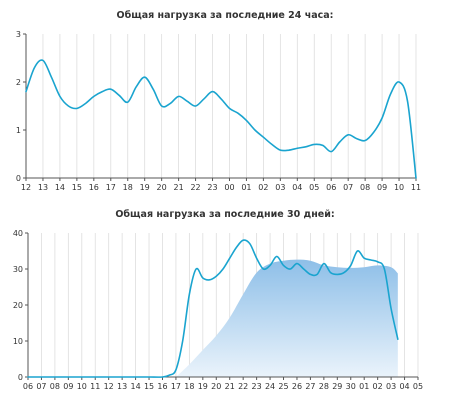 This screenshot has height=403, width=450. What do you see at coordinates (351, 386) in the screenshot?
I see `chart-30d-x-tick-label: 30` at bounding box center [351, 386].